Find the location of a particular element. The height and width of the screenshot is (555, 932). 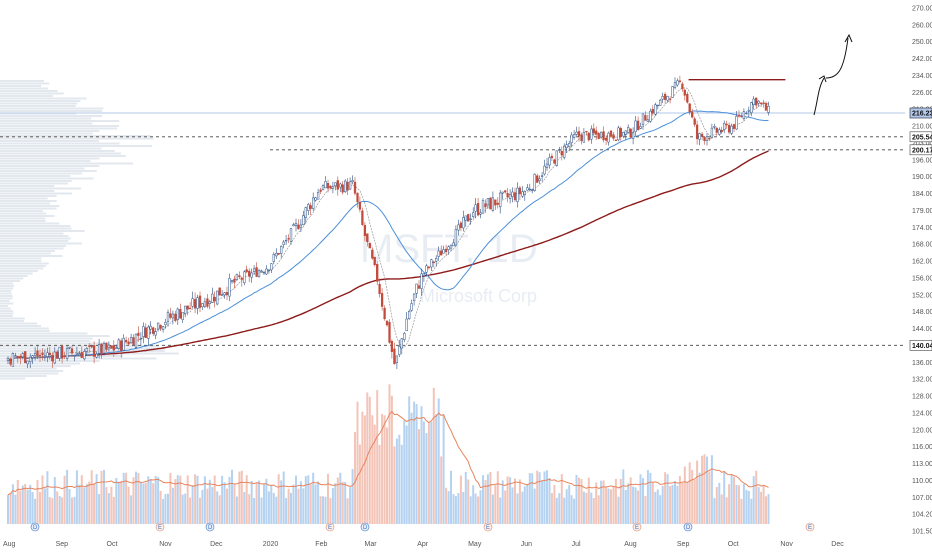

volume-ma is located at coordinates (388, 453).